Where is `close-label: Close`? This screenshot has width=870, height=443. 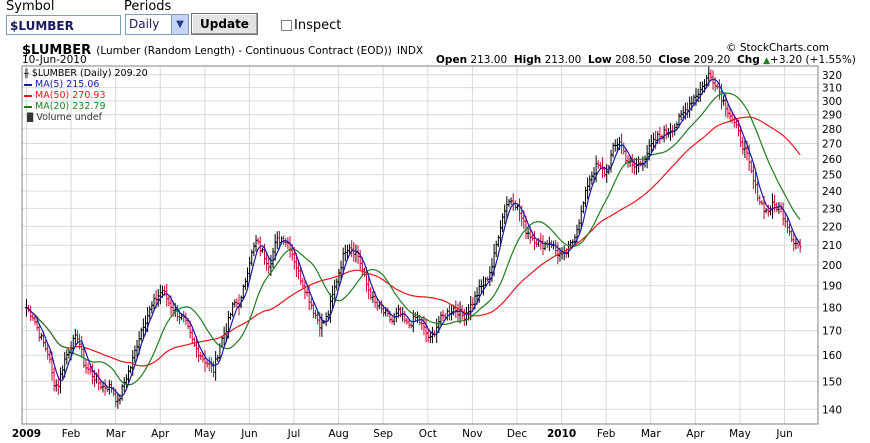 close-label: Close is located at coordinates (674, 60).